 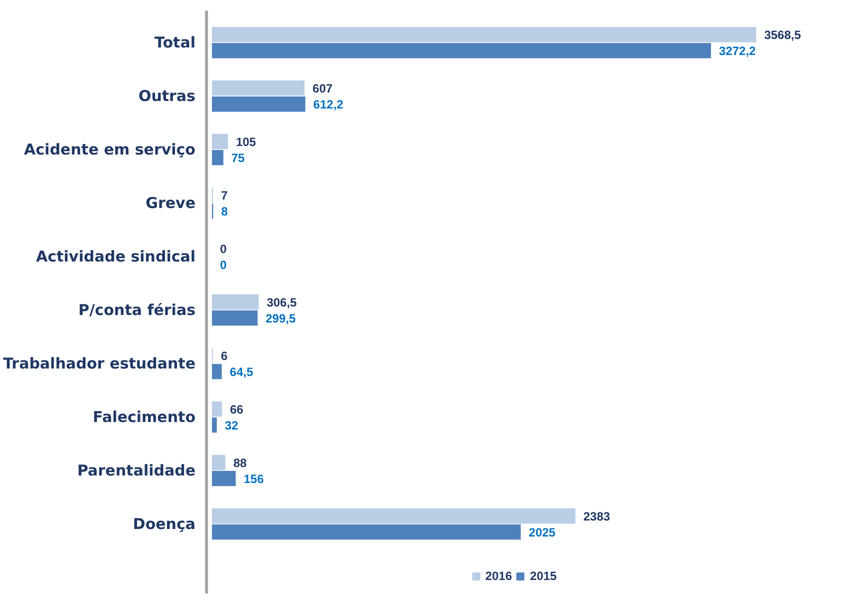 I want to click on data-label: 6, so click(x=224, y=355).